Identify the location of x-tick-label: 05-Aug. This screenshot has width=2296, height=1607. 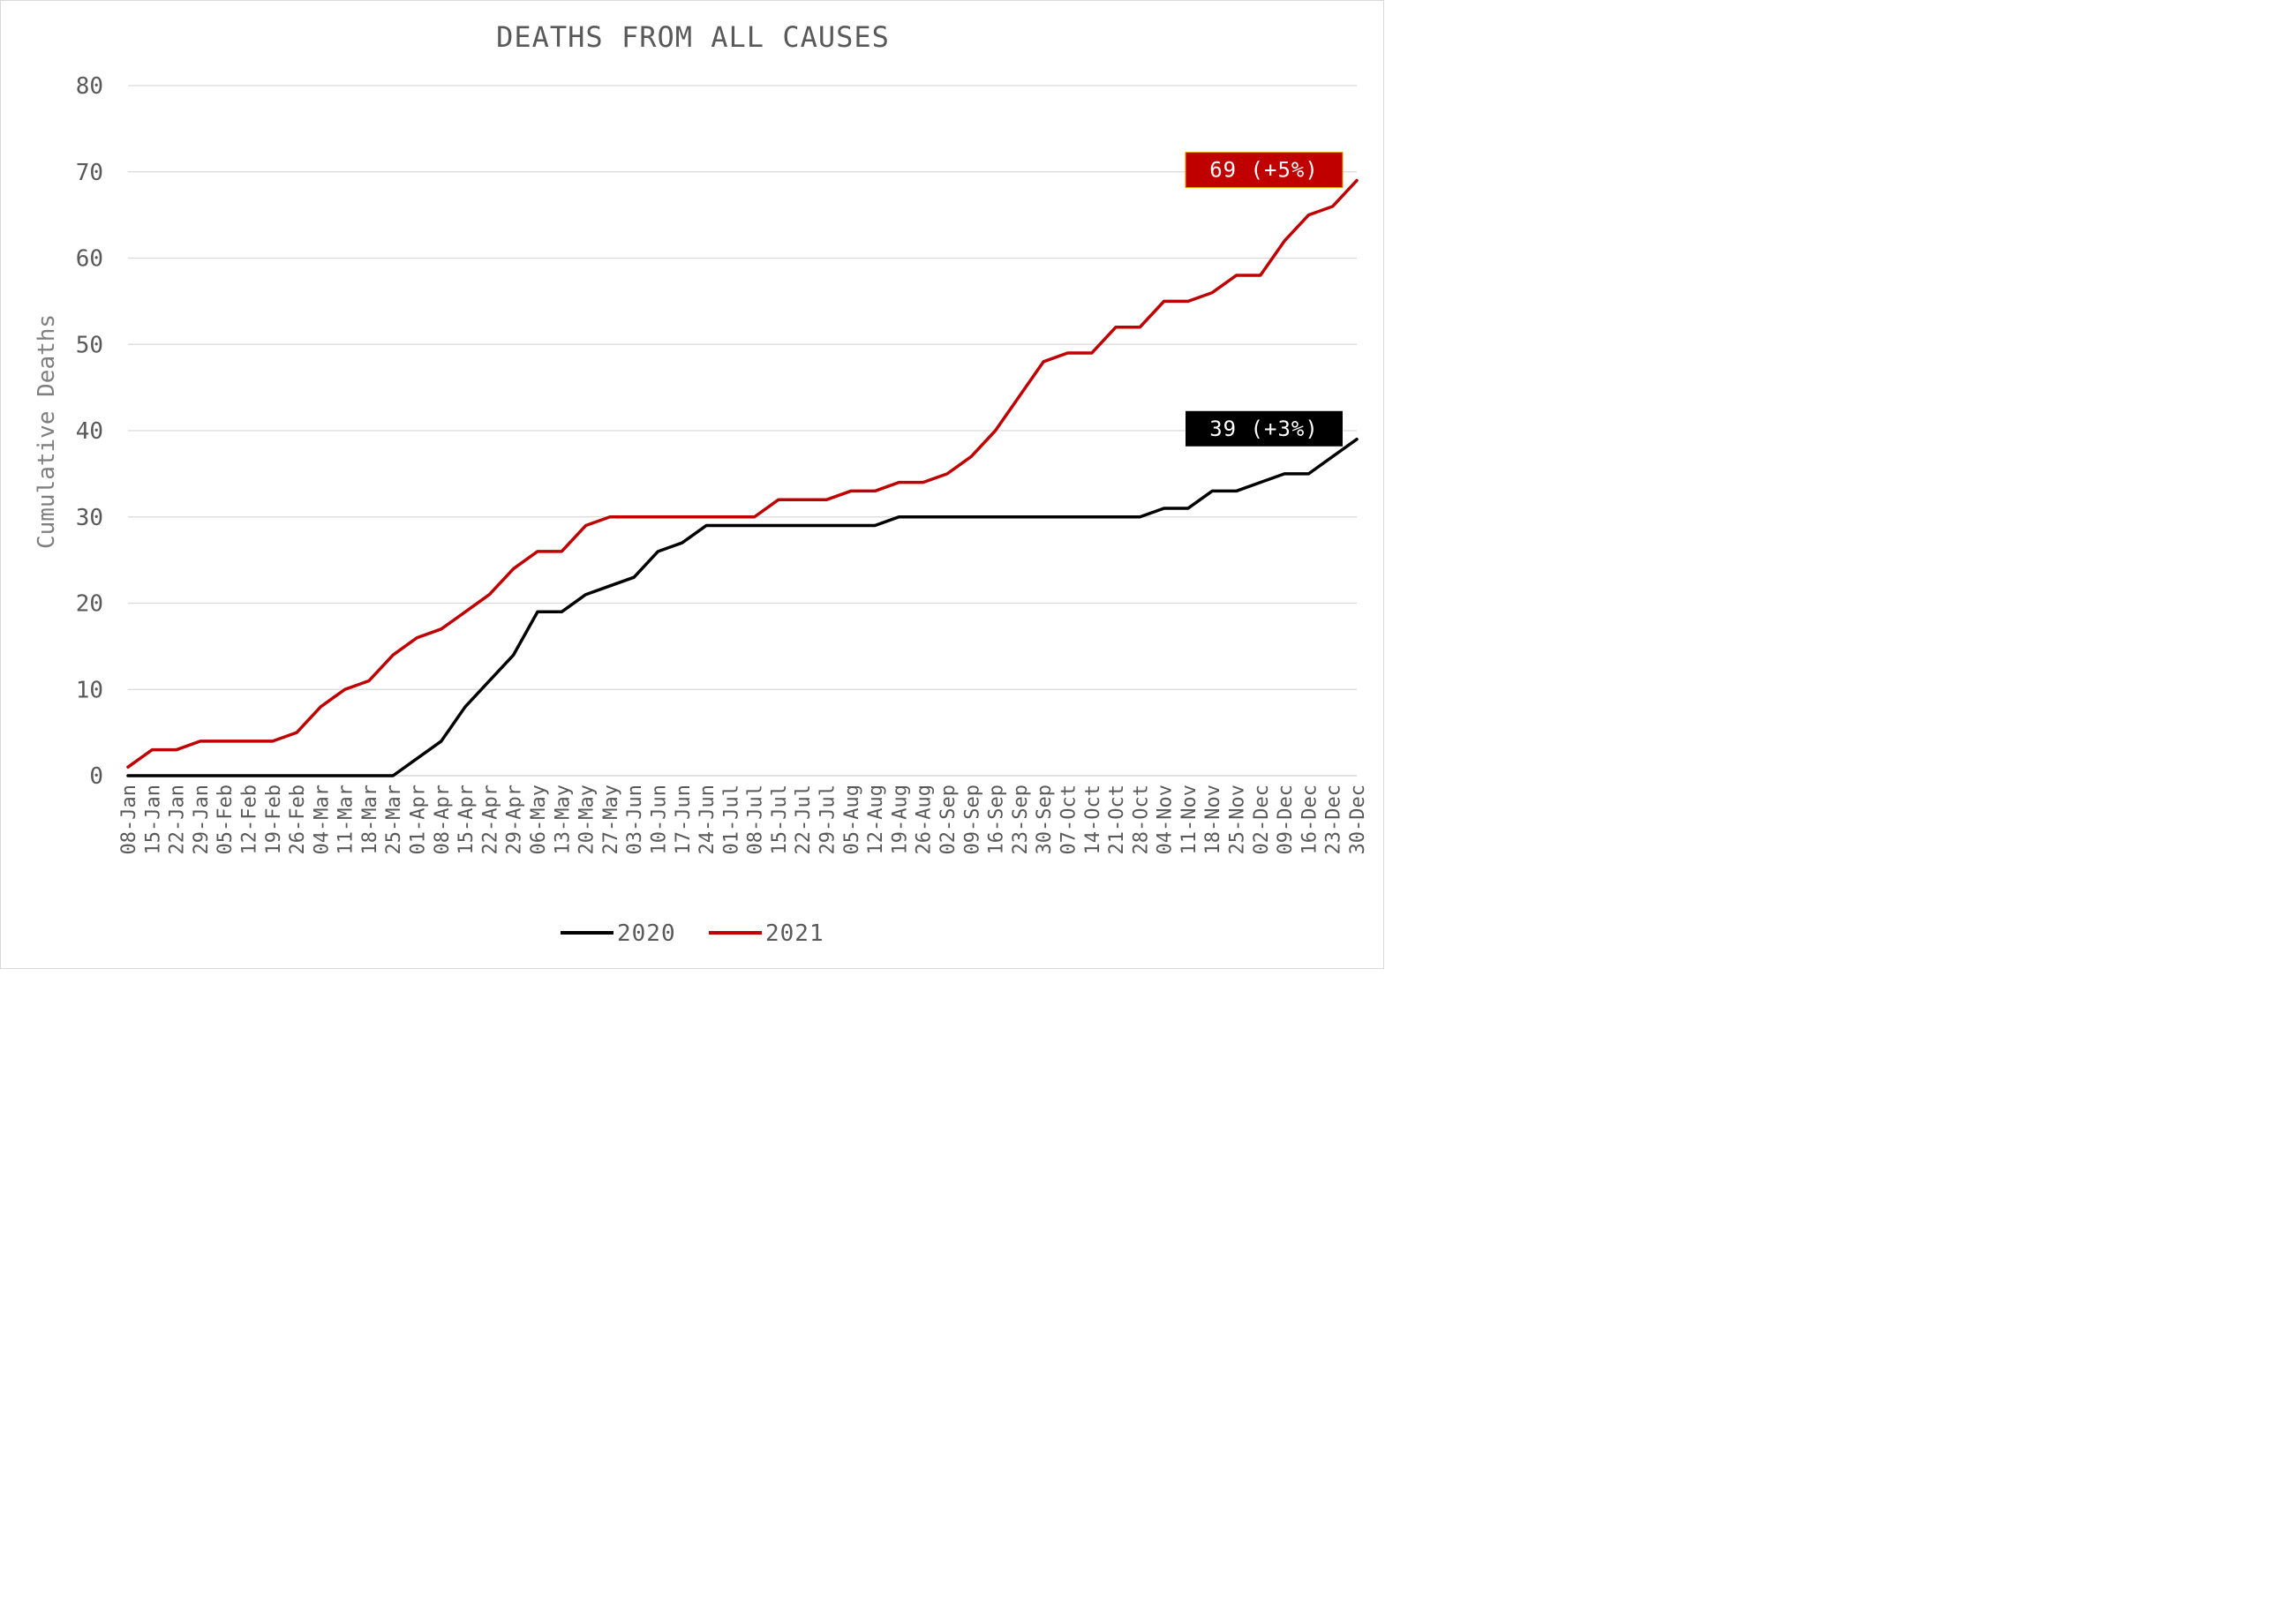
(852, 819).